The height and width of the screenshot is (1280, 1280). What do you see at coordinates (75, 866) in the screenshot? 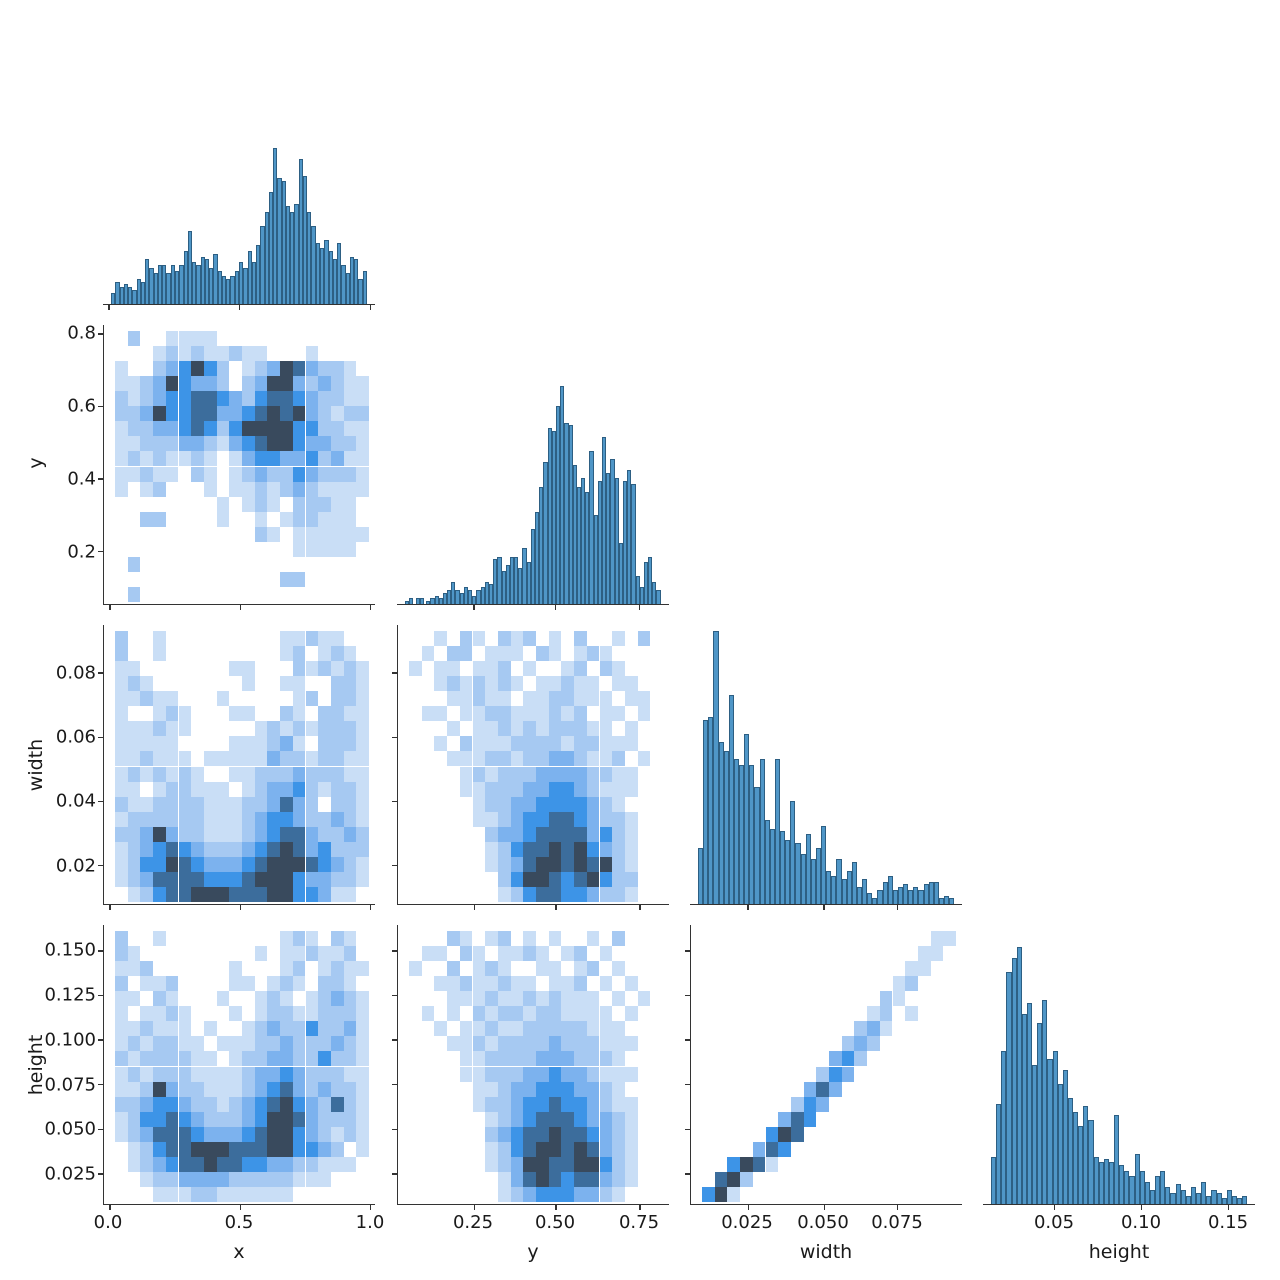
I see `width-axis-tick-label: 0.02` at bounding box center [75, 866].